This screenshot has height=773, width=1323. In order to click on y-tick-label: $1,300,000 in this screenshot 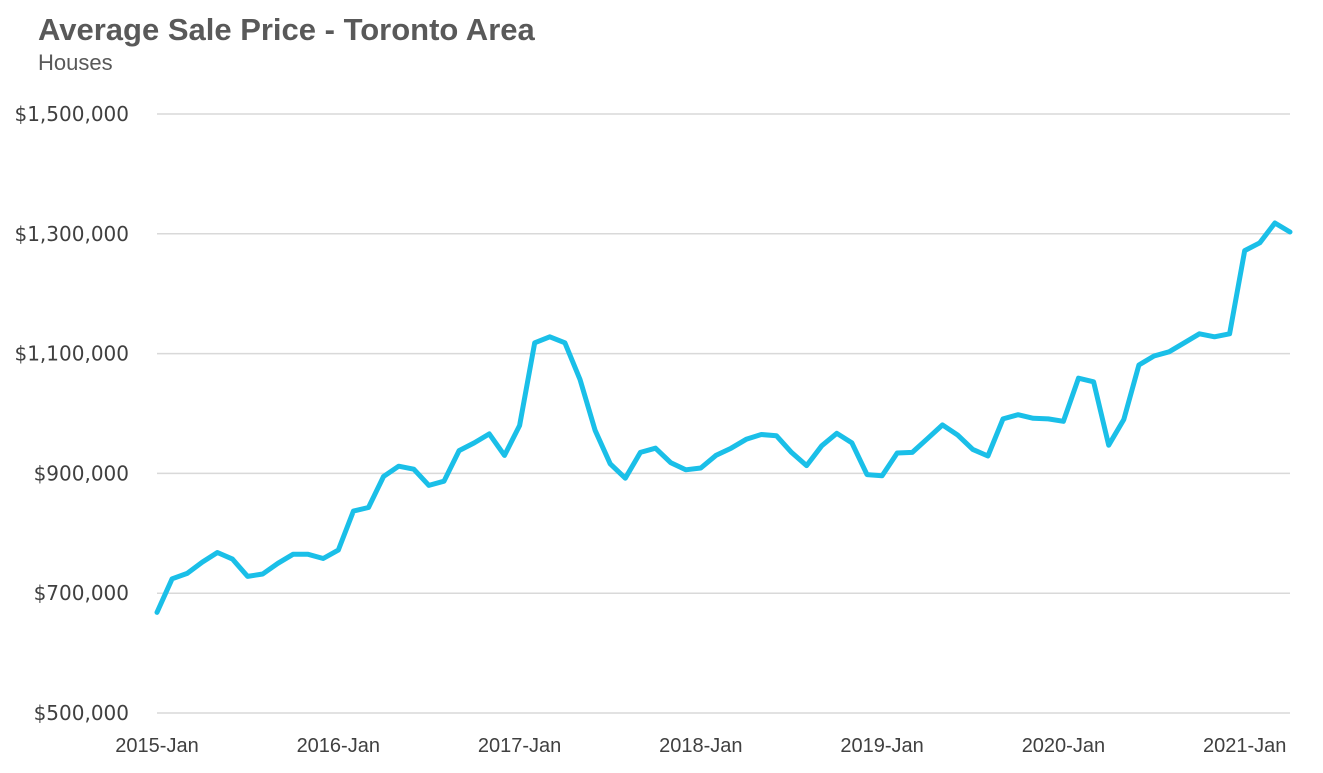, I will do `click(71, 234)`.